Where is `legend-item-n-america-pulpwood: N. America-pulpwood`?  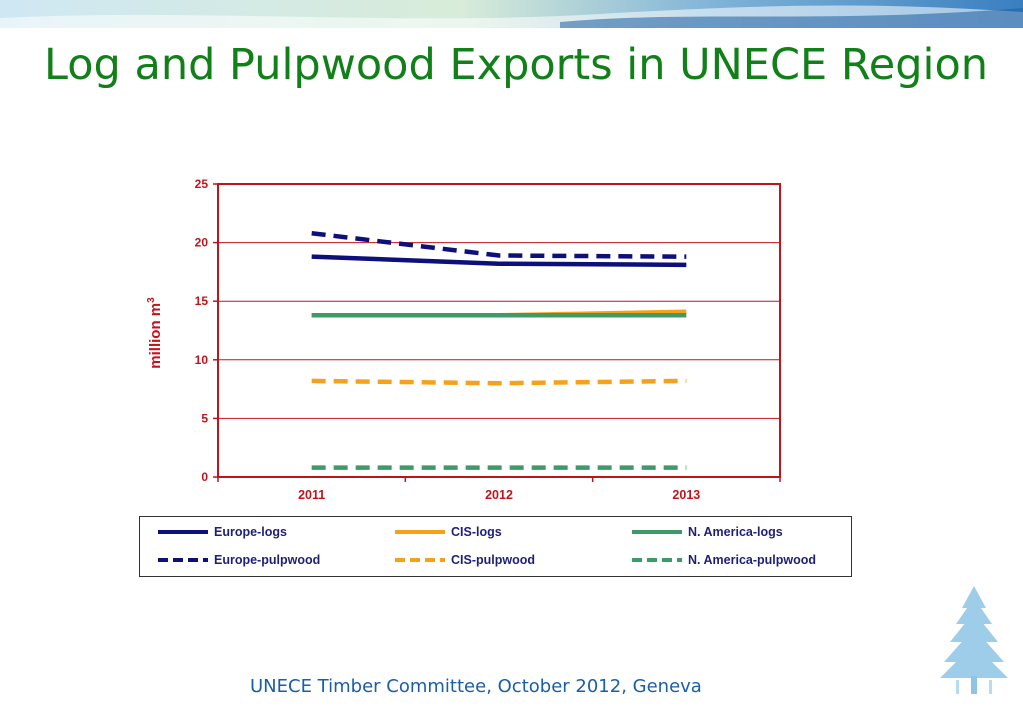
legend-item-n-america-pulpwood: N. America-pulpwood is located at coordinates (724, 560).